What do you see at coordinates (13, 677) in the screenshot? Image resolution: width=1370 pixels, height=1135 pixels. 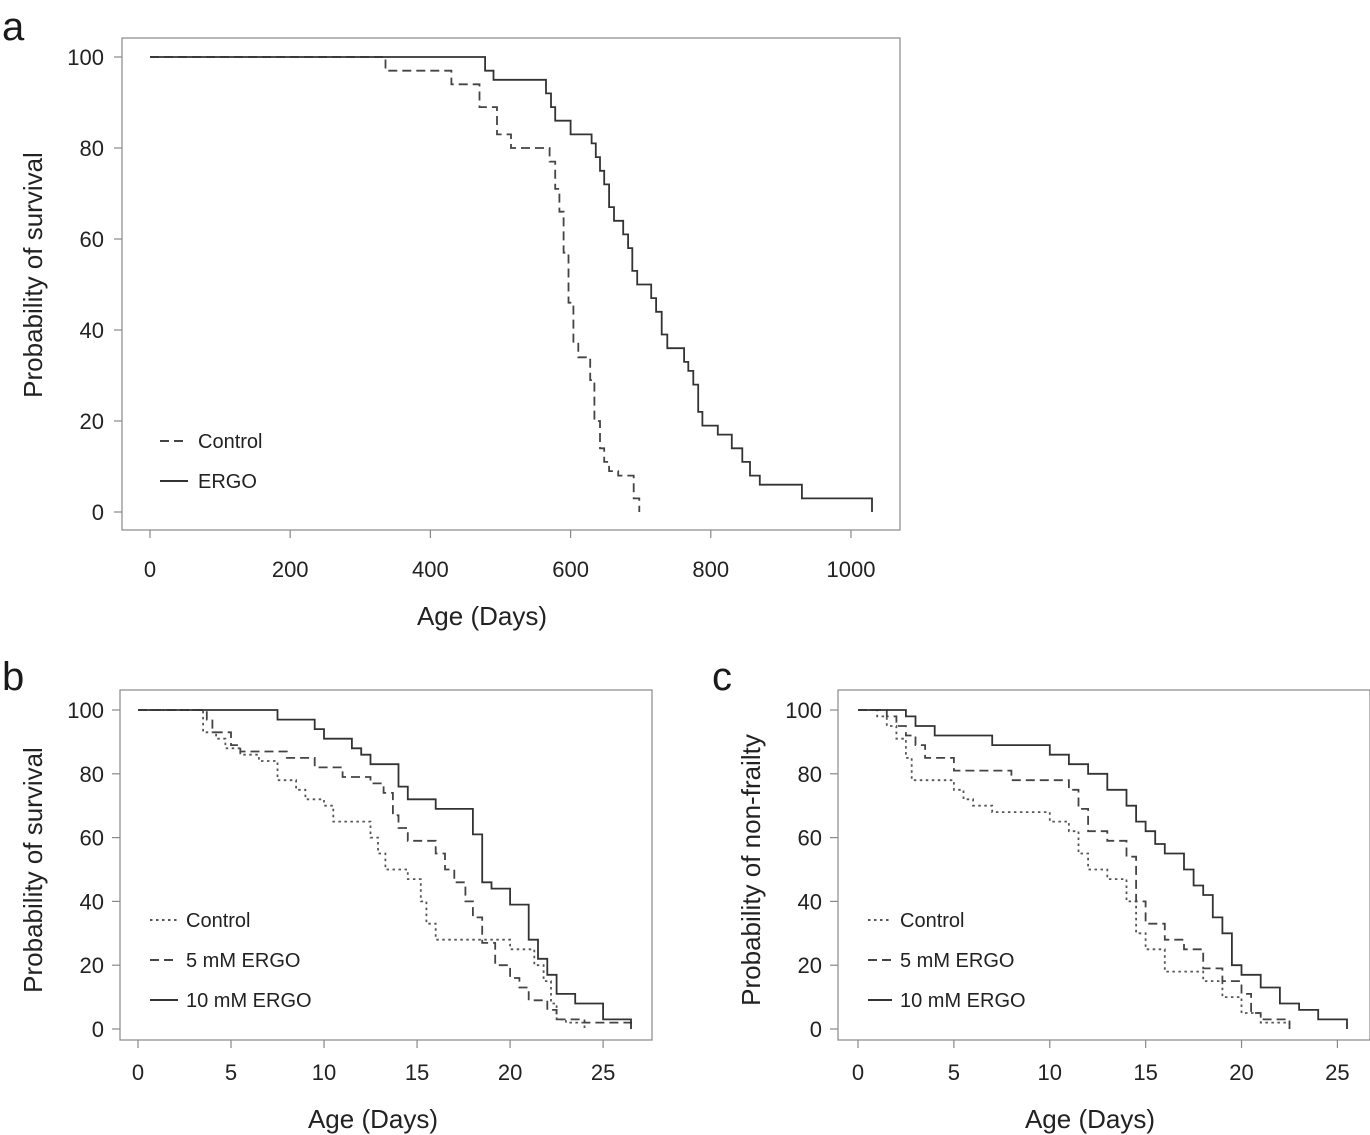 I see `panel-letter-b: b` at bounding box center [13, 677].